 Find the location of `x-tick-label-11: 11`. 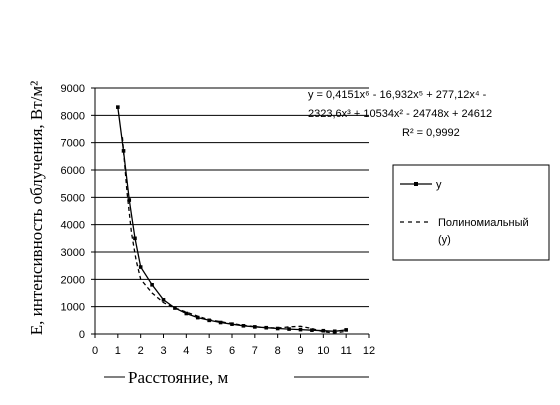

x-tick-label-11: 11 is located at coordinates (345, 351).